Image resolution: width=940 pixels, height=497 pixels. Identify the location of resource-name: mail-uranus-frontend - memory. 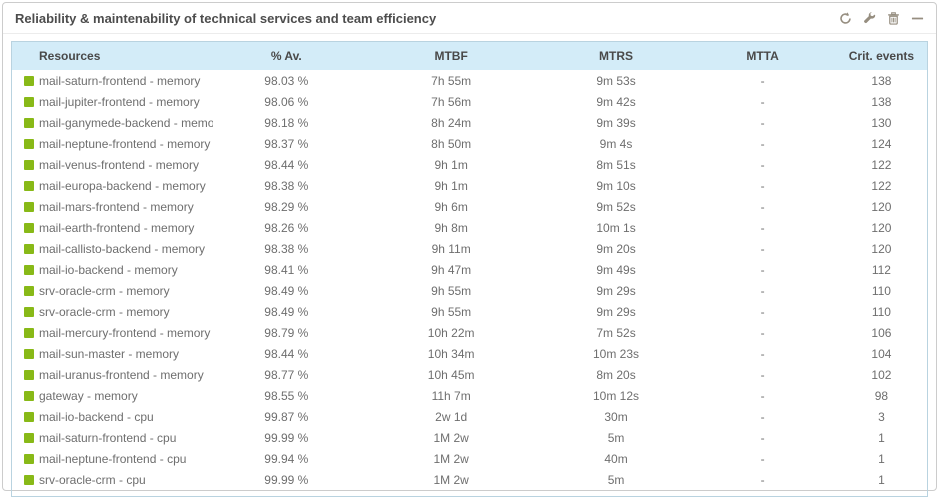
(121, 374).